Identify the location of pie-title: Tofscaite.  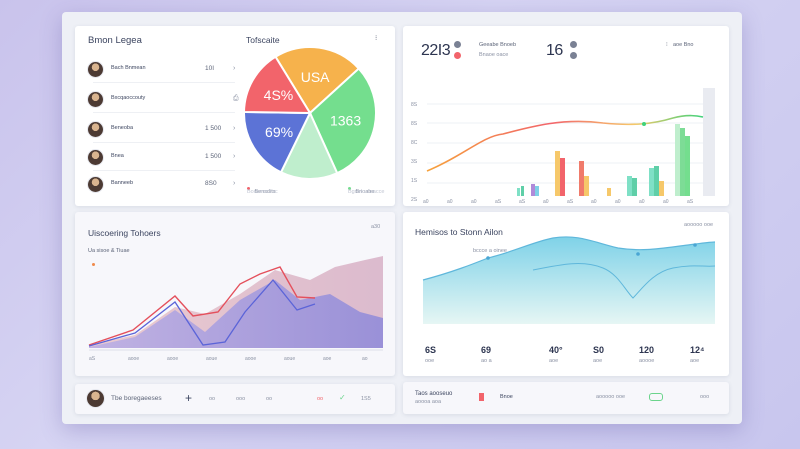
(263, 40).